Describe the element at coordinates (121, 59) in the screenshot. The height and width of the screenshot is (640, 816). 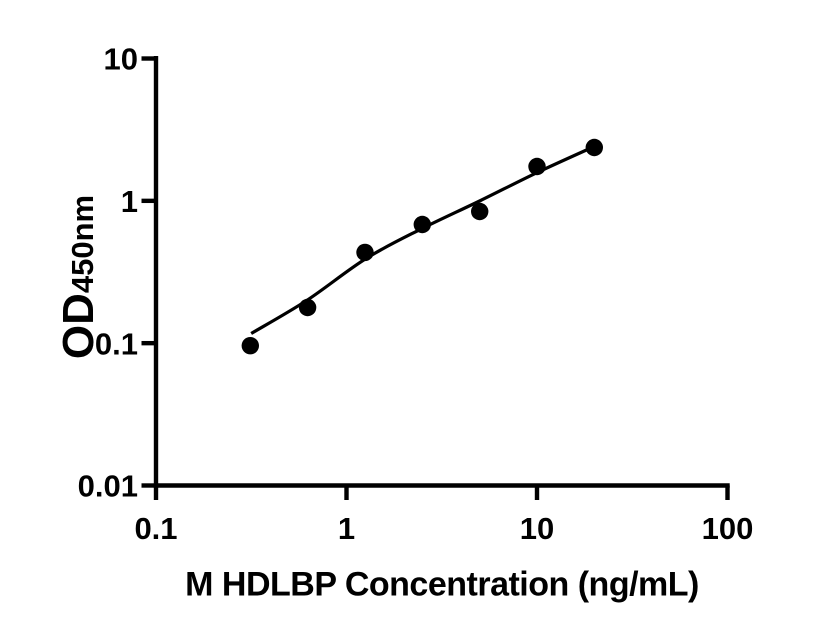
I see `y-tick-label: 10` at that location.